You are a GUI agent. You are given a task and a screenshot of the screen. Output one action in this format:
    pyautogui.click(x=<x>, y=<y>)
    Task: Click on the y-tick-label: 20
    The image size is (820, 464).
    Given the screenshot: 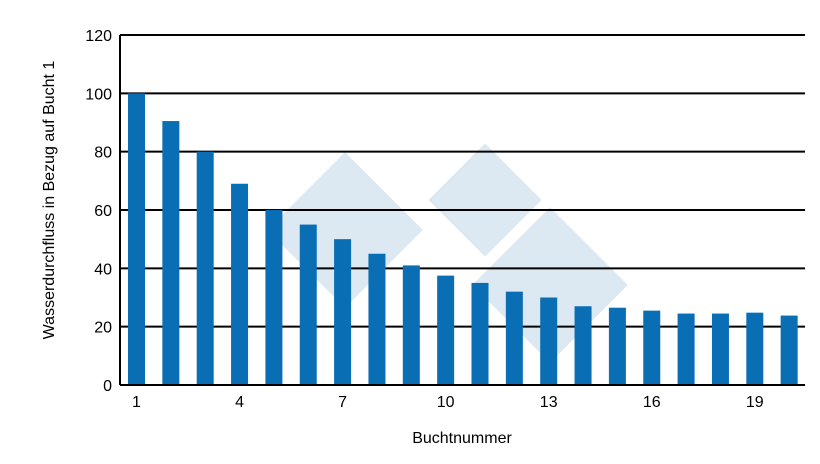 What is the action you would take?
    pyautogui.click(x=103, y=328)
    